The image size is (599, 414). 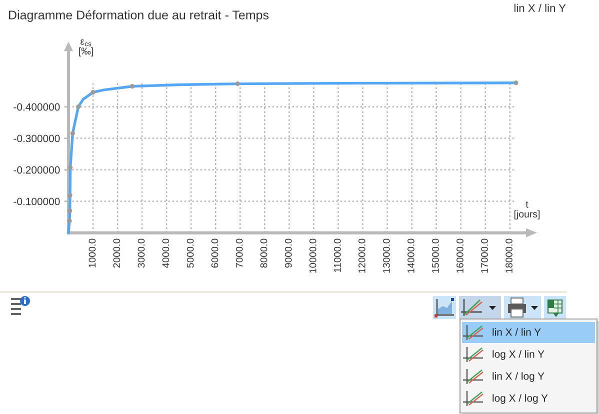 What do you see at coordinates (92, 253) in the screenshot?
I see `x-tick-label: 1000.0` at bounding box center [92, 253].